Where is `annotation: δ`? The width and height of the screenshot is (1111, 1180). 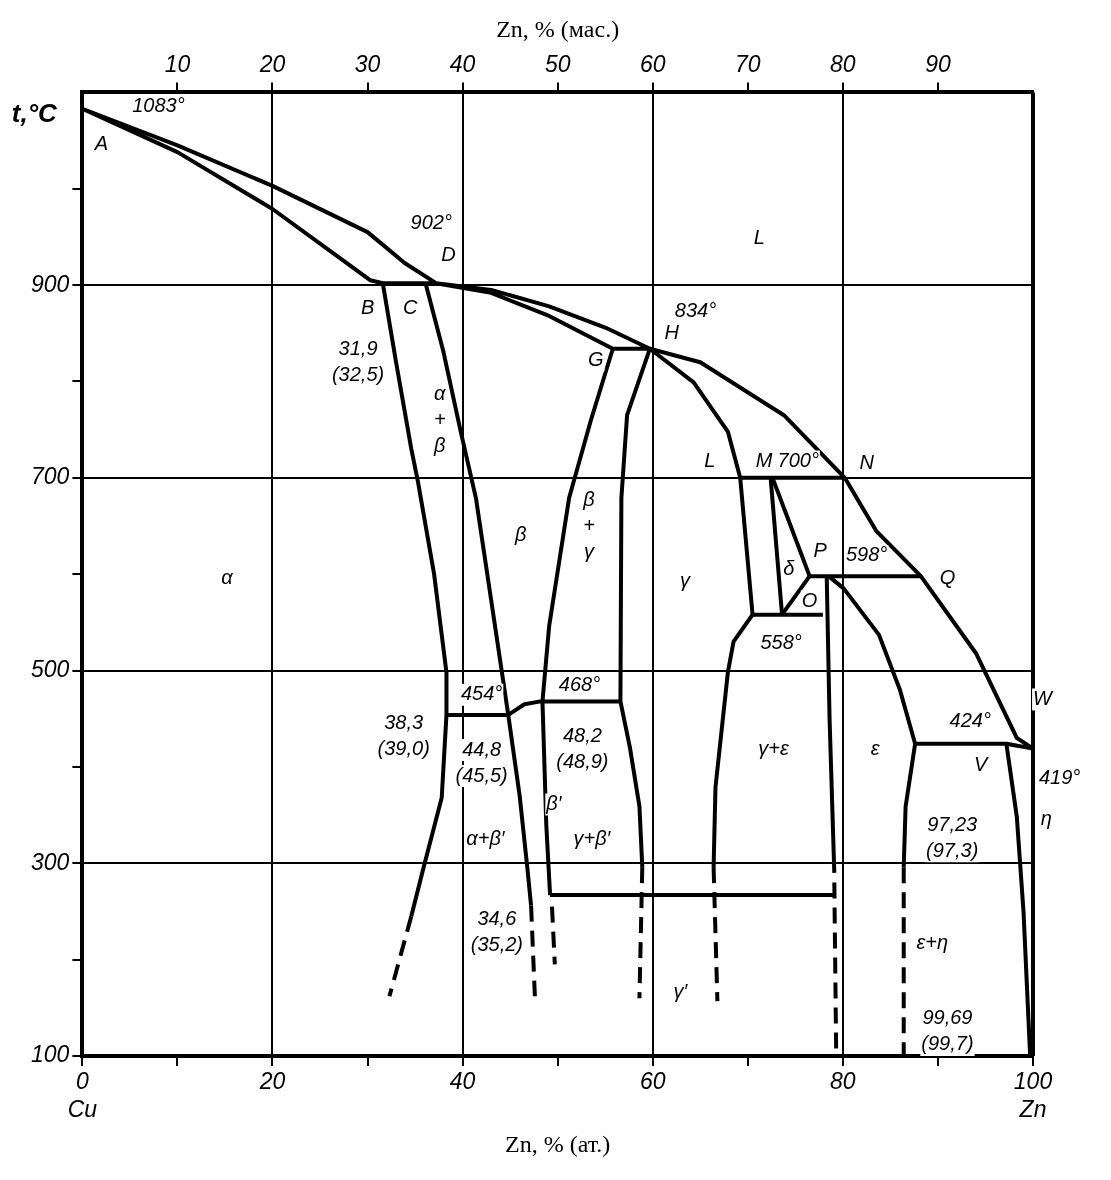 annotation: δ is located at coordinates (789, 567).